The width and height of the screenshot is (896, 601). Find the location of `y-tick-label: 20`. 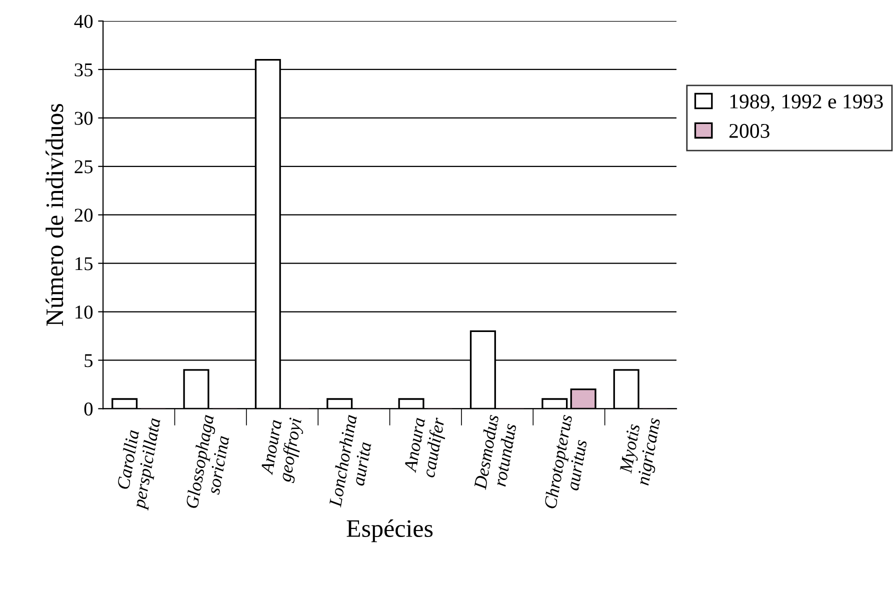

y-tick-label: 20 is located at coordinates (83, 215).